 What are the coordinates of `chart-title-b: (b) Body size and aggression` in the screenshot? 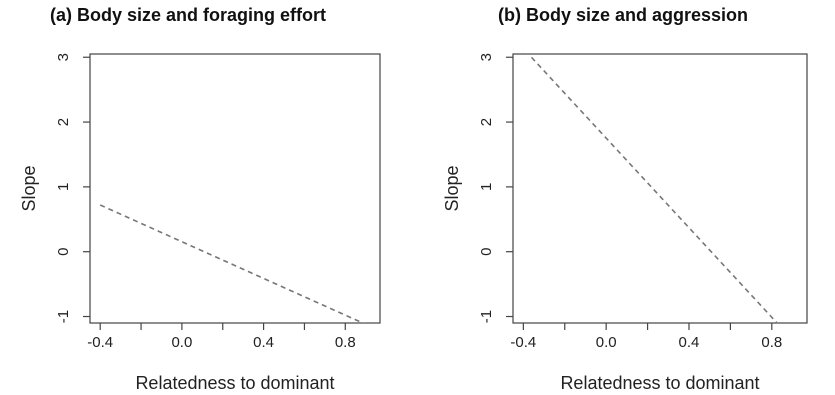 It's located at (623, 15).